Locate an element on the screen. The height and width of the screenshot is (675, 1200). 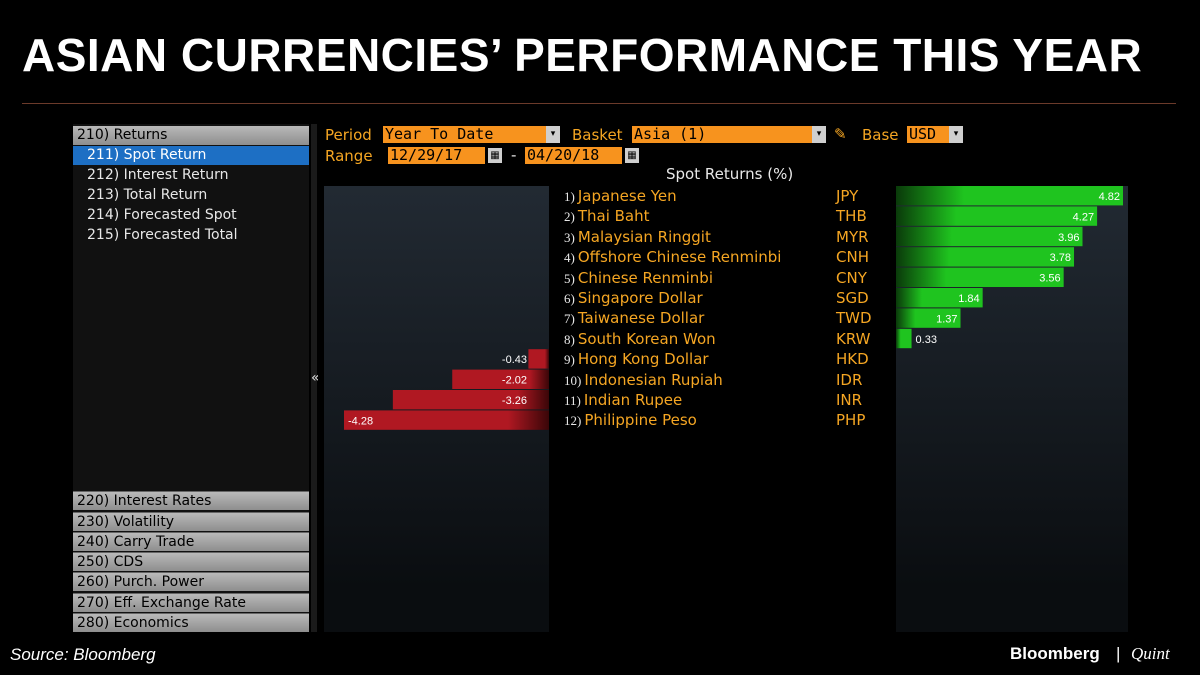
base-select: USD is located at coordinates (928, 134).